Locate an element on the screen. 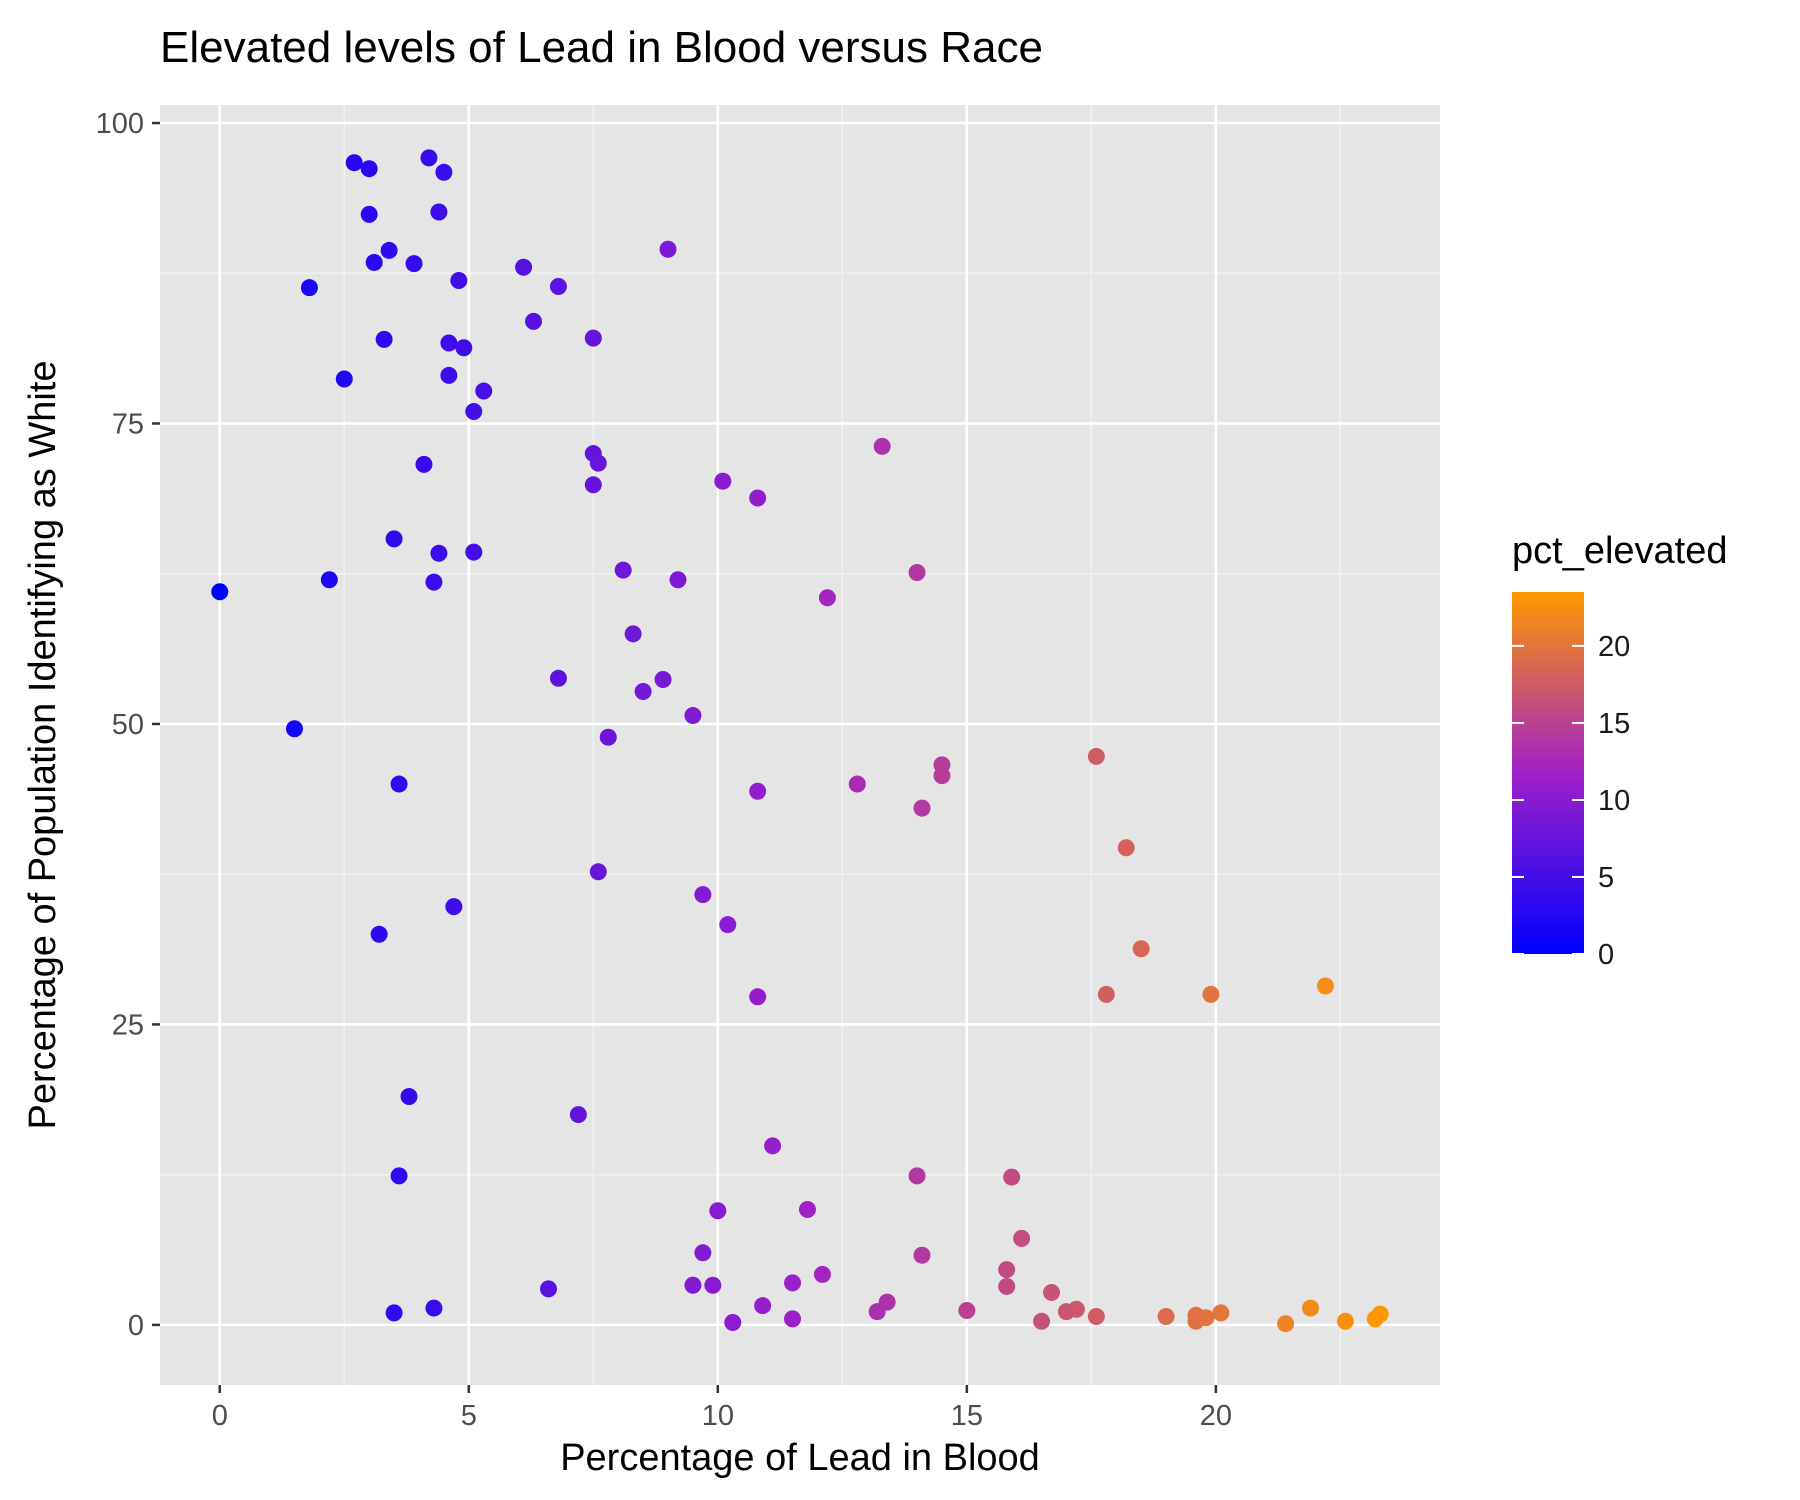  x-axis-title: Percentage of Lead in Blood is located at coordinates (800, 1458).